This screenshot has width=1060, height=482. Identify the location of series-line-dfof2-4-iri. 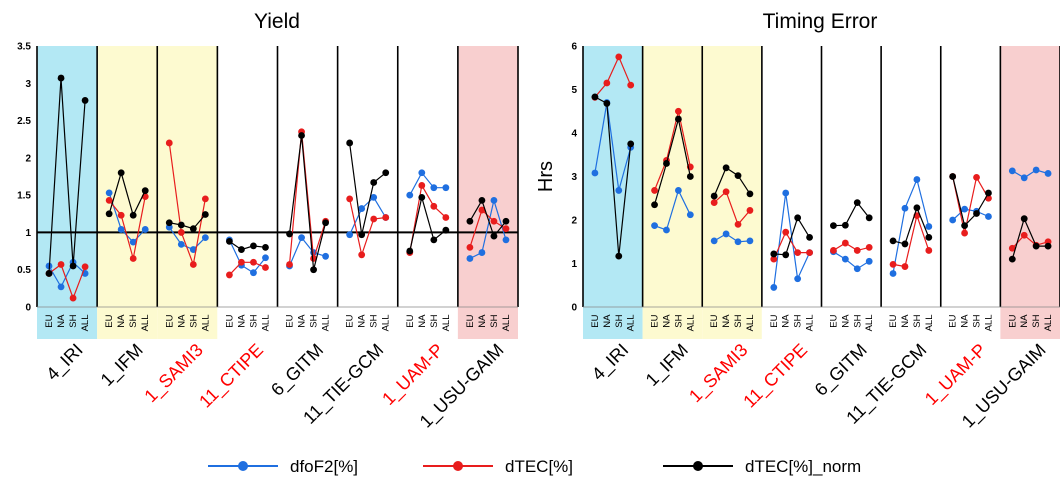
(613, 146).